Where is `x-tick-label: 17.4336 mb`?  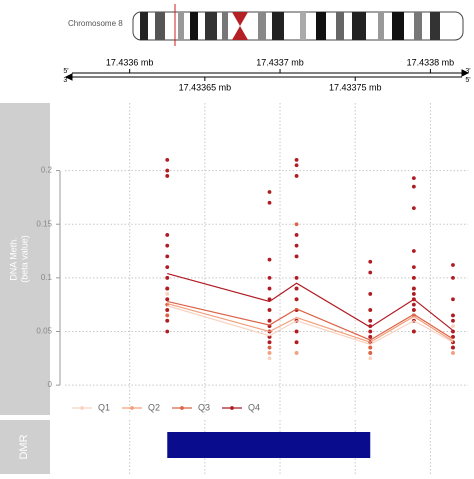
x-tick-label: 17.4336 mb is located at coordinates (130, 62).